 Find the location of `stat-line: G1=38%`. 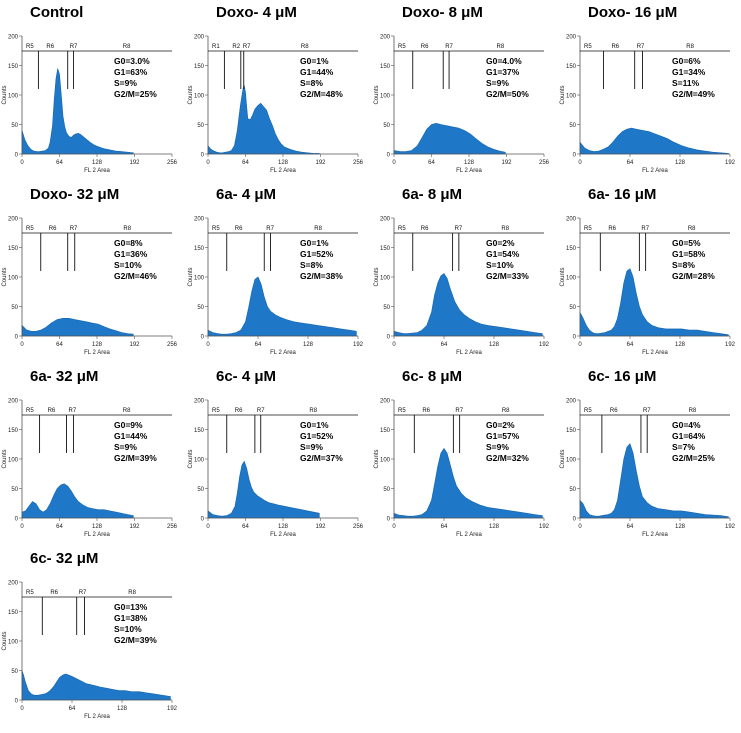

stat-line: G1=38% is located at coordinates (131, 618).